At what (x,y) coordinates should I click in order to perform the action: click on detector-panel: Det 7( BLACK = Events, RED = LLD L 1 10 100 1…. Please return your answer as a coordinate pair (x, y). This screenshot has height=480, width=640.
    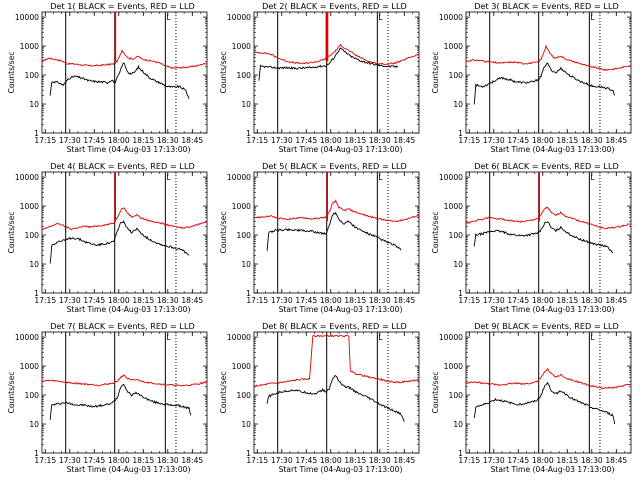
    Looking at the image, I should click on (107, 397).